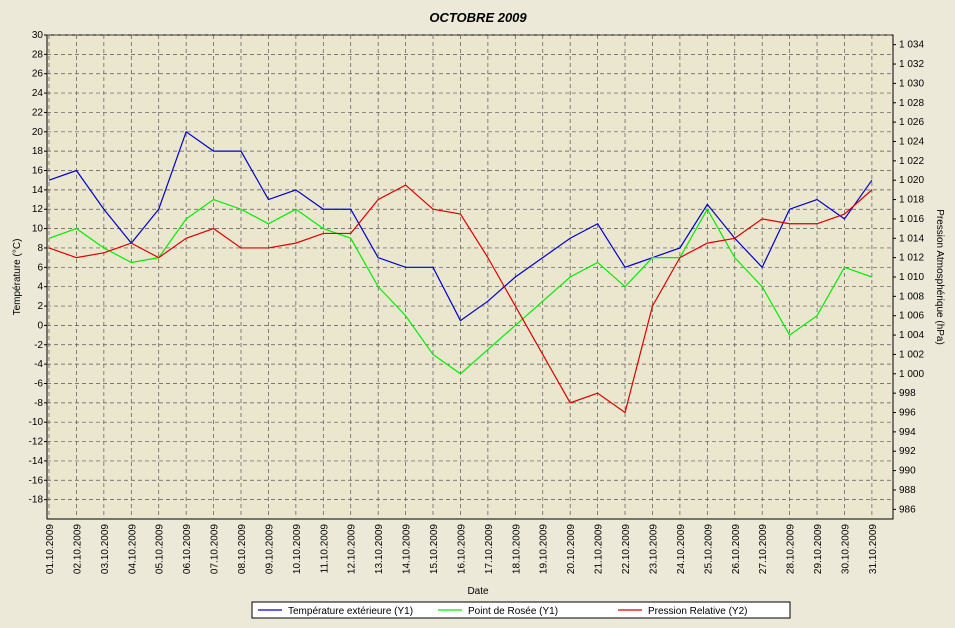 The width and height of the screenshot is (955, 628). Describe the element at coordinates (818, 549) in the screenshot. I see `x-tick-label: 29.10.2009` at that location.